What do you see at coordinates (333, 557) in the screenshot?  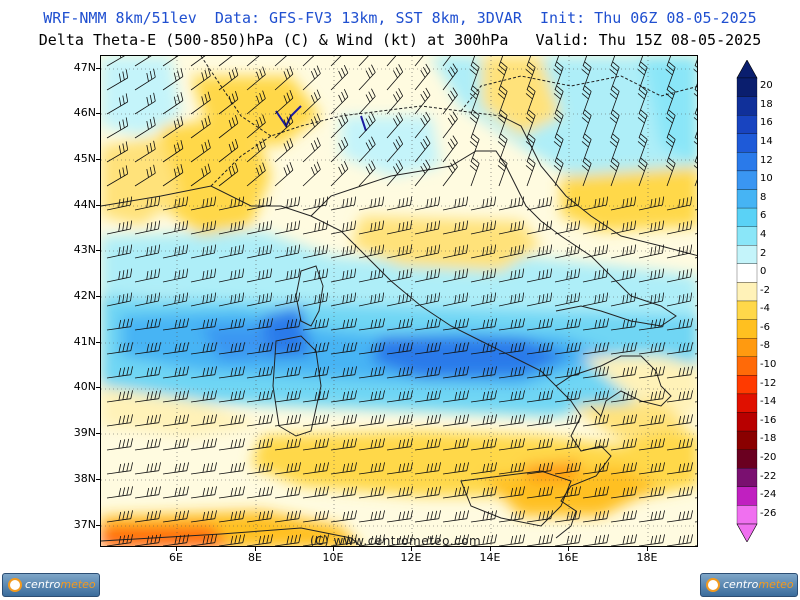 I see `lon-label: 10E` at bounding box center [333, 557].